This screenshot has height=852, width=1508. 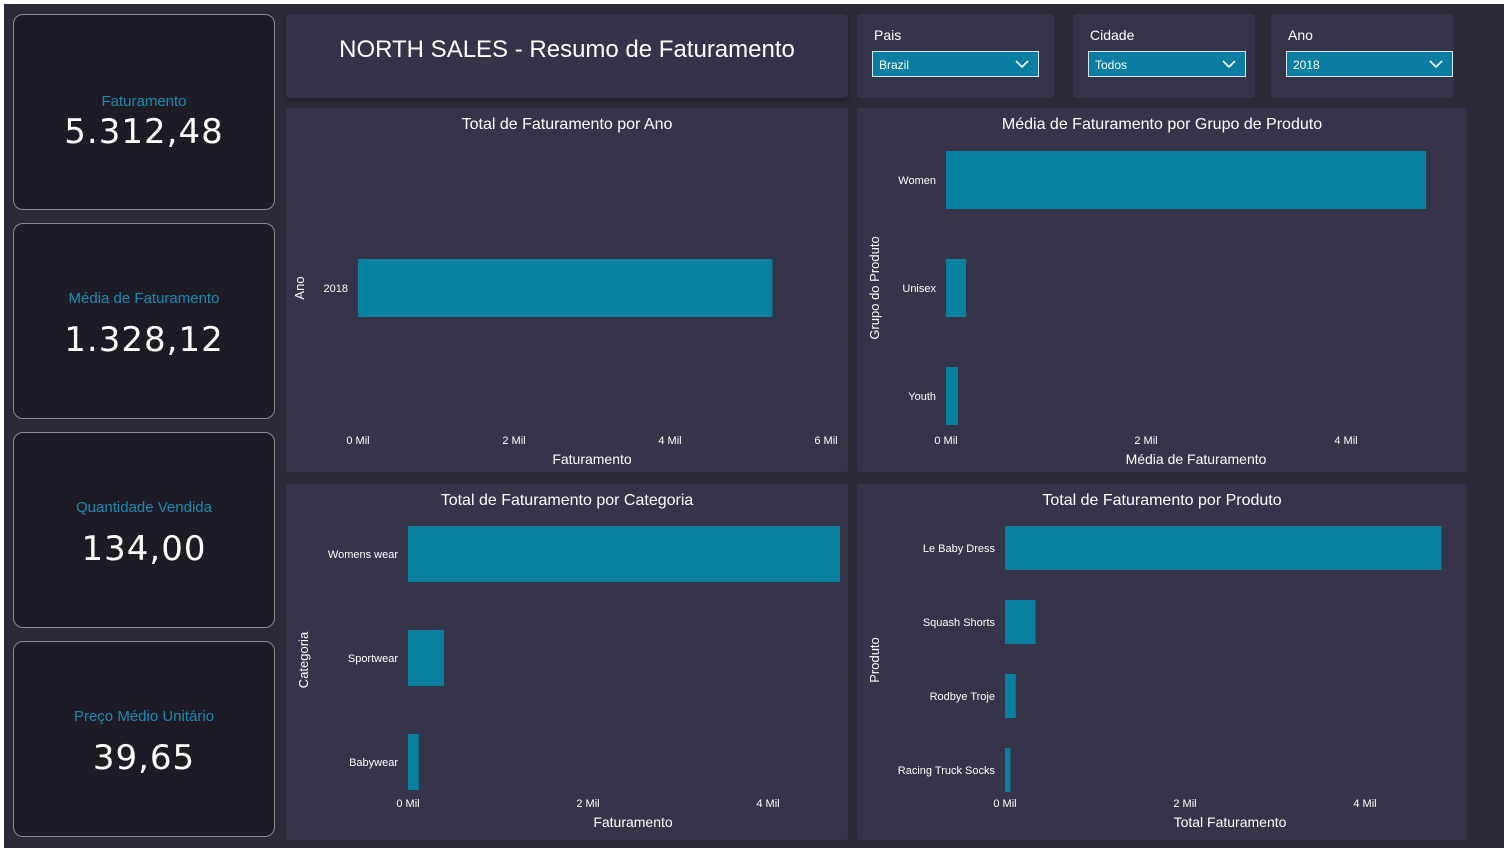 I want to click on ano-dropdown: 2018, so click(x=1369, y=64).